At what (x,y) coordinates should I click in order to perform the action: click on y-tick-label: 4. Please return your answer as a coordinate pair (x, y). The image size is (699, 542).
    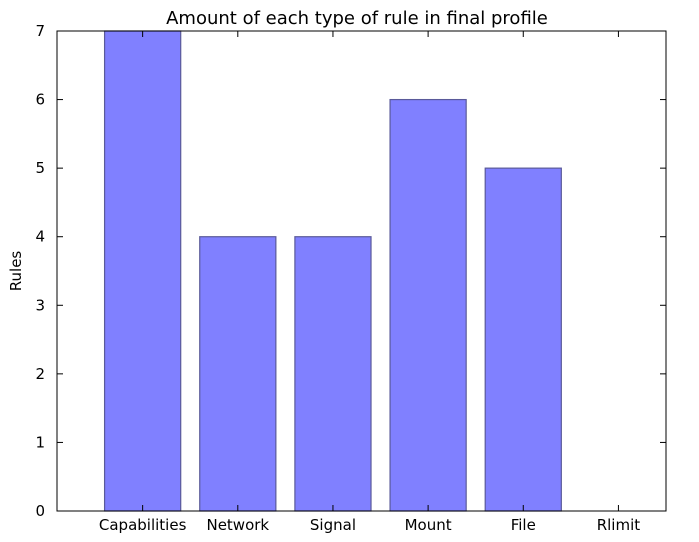
    Looking at the image, I should click on (40, 237).